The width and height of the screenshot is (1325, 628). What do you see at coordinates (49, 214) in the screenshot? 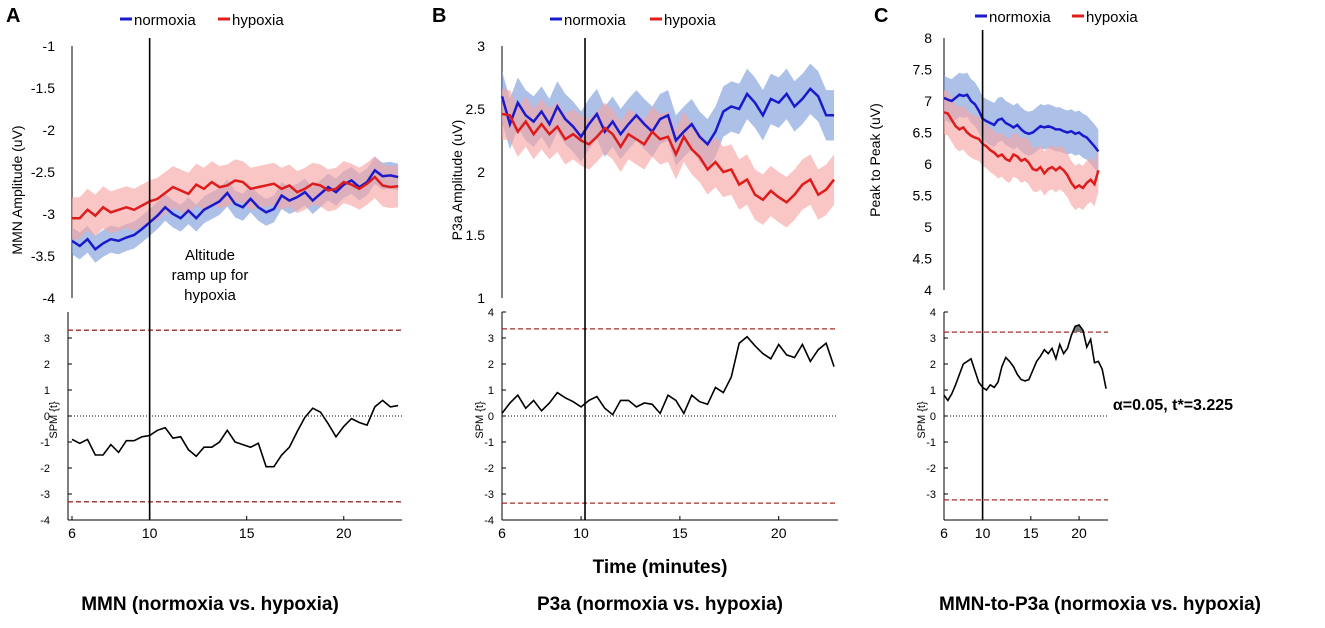
I see `top-y-tick-label: -3` at bounding box center [49, 214].